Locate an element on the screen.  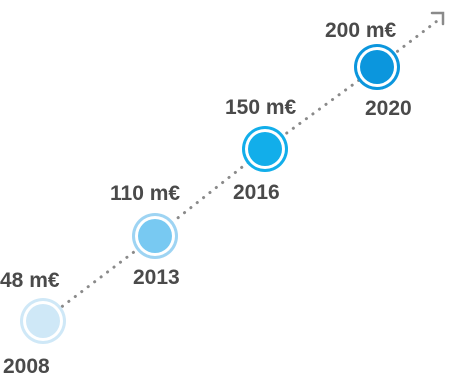
value-label-2020: 200 m€ is located at coordinates (361, 30).